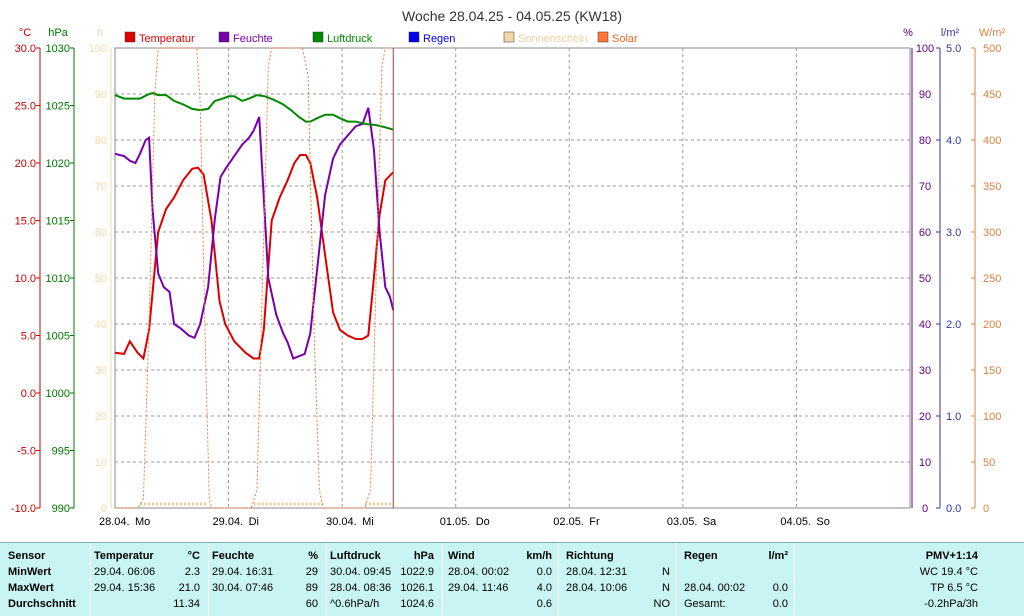 Image resolution: width=1024 pixels, height=616 pixels. What do you see at coordinates (28, 337) in the screenshot?
I see `temp-tick-label: 5.0` at bounding box center [28, 337].